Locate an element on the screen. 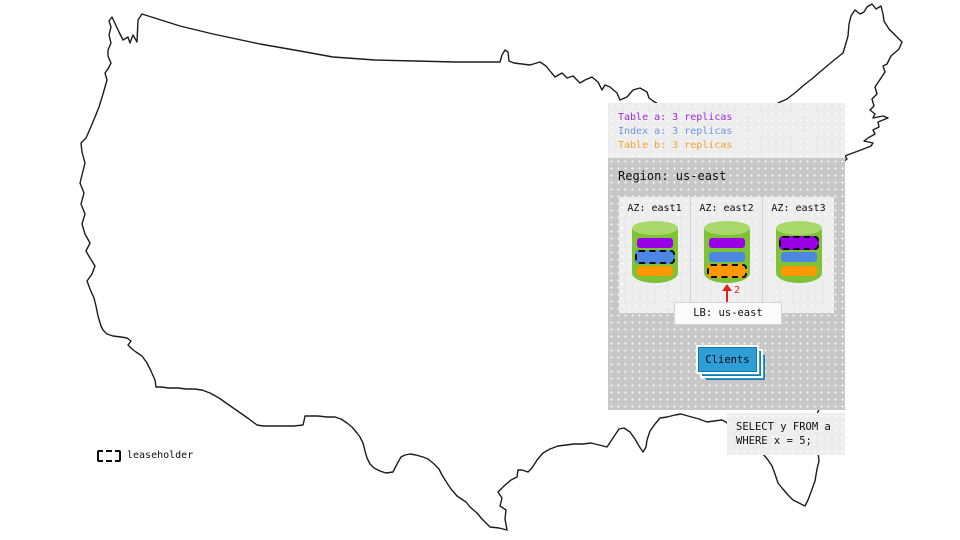 This screenshot has height=540, width=960. az-label: AZ: east2 is located at coordinates (726, 208).